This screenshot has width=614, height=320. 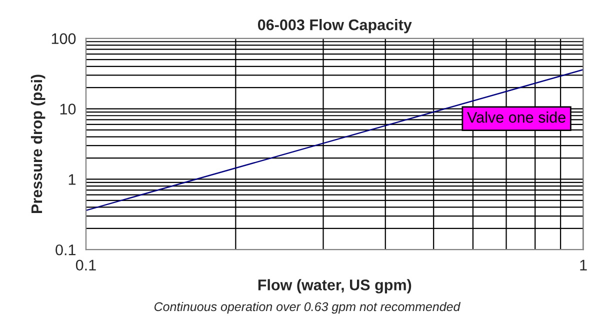 What do you see at coordinates (68, 109) in the screenshot?
I see `y-tick-label: 10` at bounding box center [68, 109].